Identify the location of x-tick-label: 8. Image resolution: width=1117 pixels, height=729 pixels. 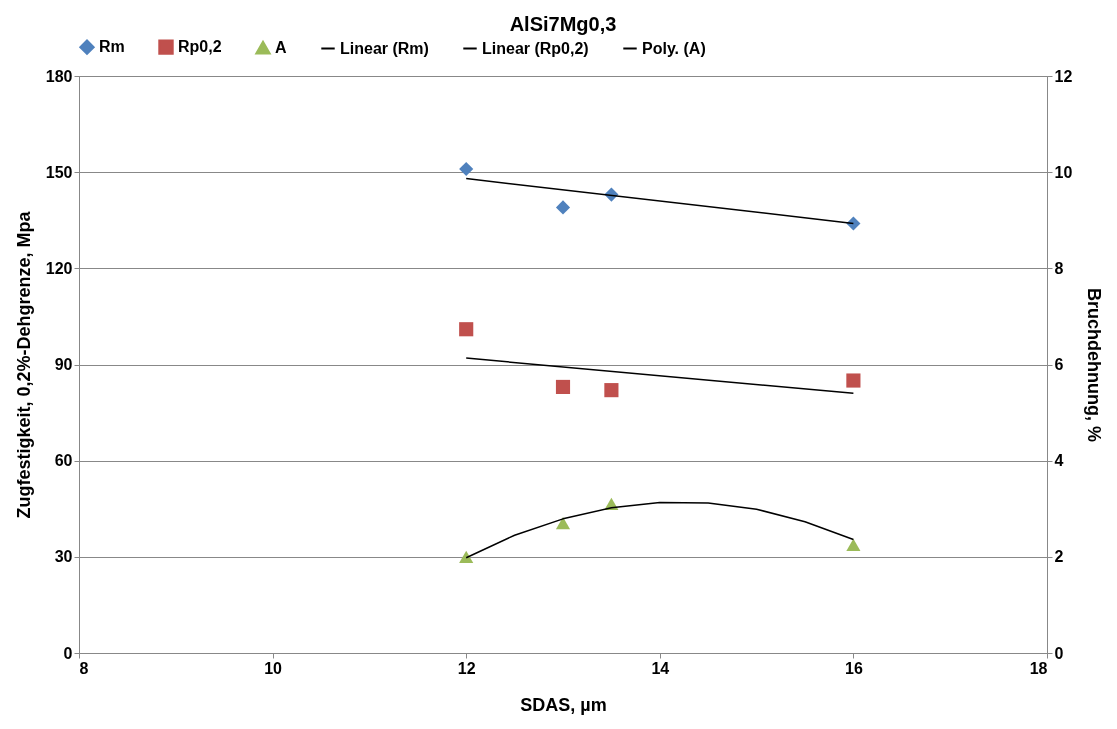
(84, 668).